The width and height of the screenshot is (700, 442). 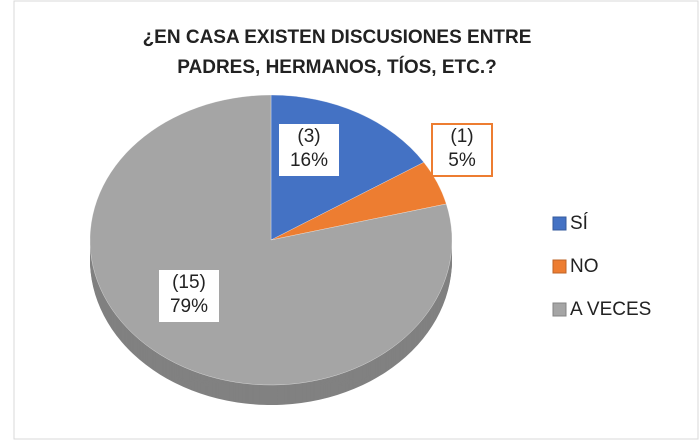 I want to click on legend-label: SÍ, so click(x=579, y=223).